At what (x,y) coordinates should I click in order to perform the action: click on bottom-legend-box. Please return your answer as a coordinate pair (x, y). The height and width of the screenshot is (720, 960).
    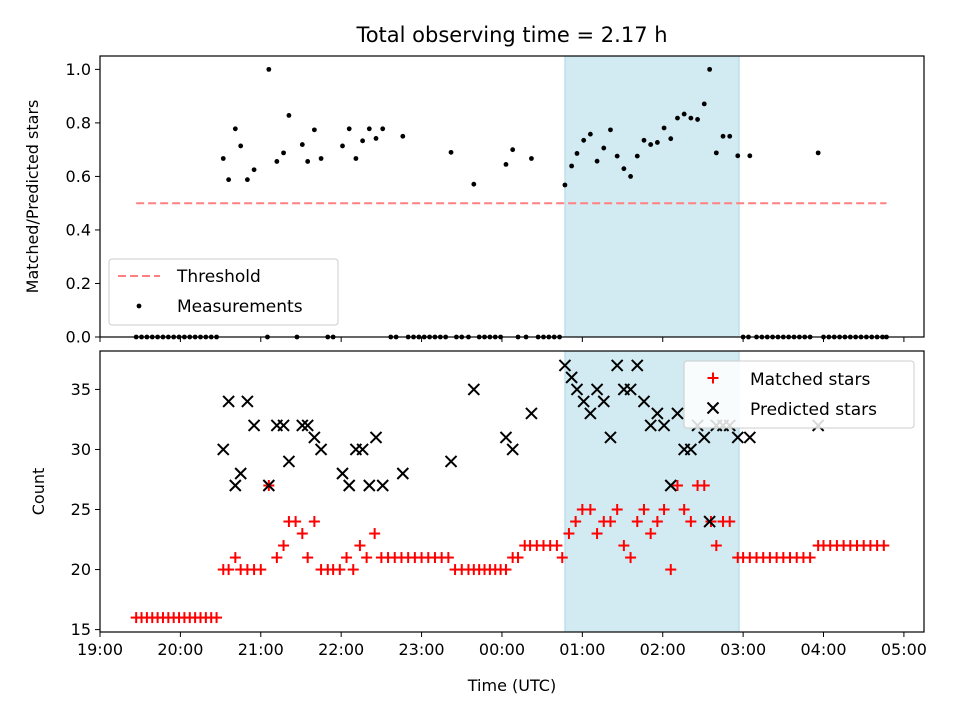
    Looking at the image, I should click on (799, 394).